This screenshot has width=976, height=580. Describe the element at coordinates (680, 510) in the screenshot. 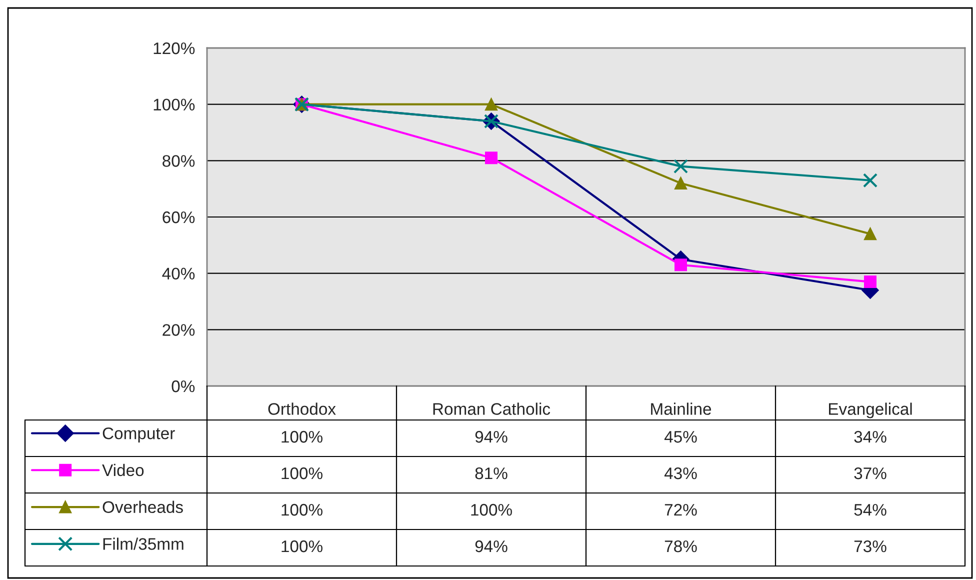

I see `data-label: 72%` at that location.